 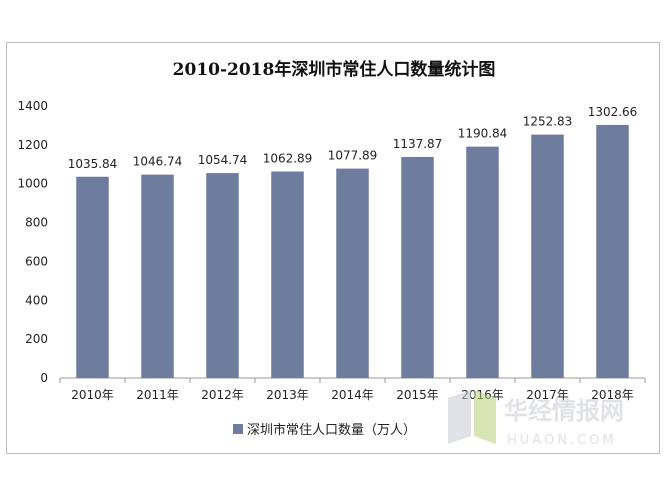 What do you see at coordinates (352, 395) in the screenshot?
I see `x-tick-label: 2014年` at bounding box center [352, 395].